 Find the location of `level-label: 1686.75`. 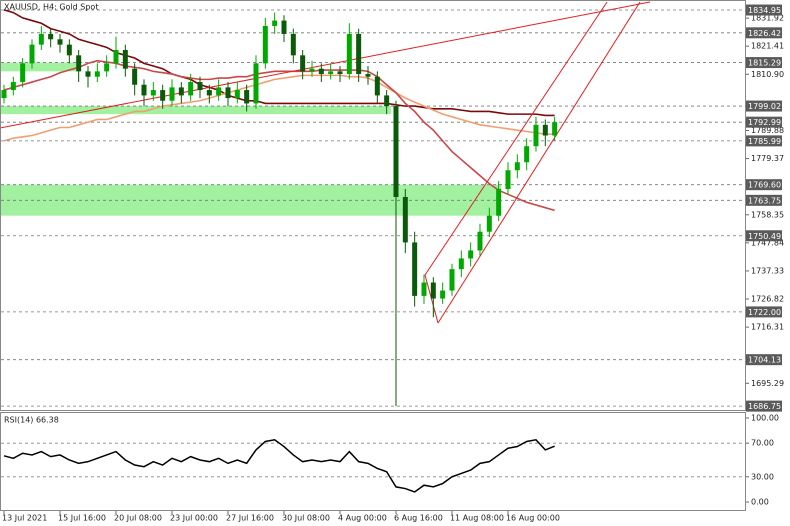

level-label: 1686.75 is located at coordinates (764, 406).